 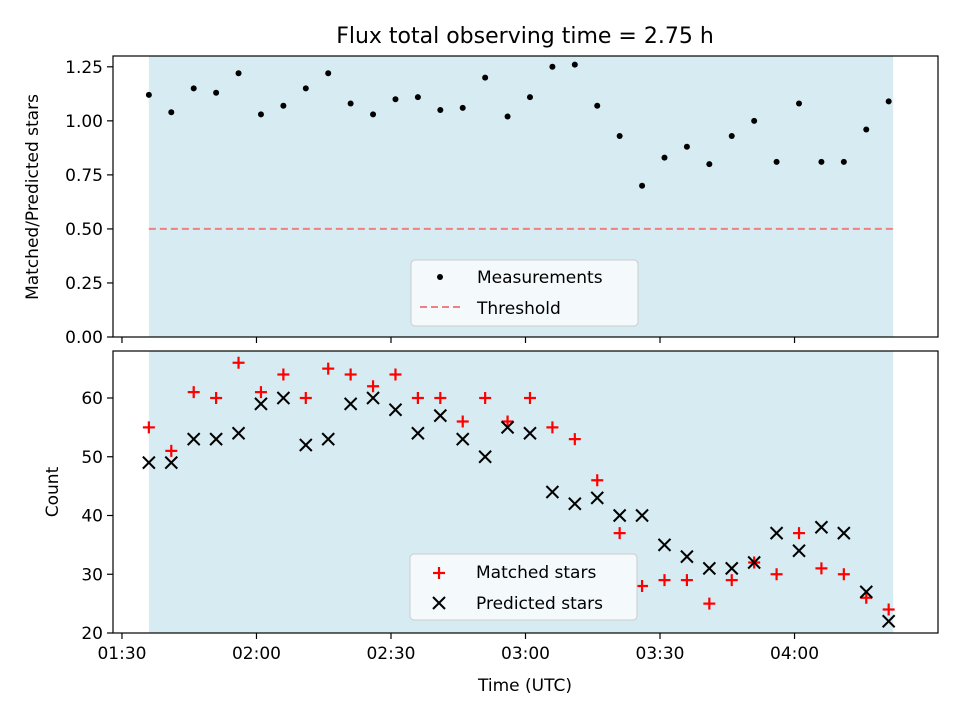 What do you see at coordinates (84, 176) in the screenshot?
I see `top-ytick-label: 0.75` at bounding box center [84, 176].